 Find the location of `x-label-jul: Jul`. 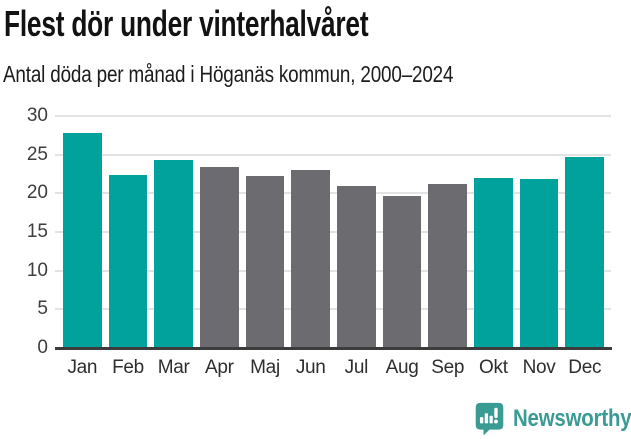

x-label-jul: Jul is located at coordinates (356, 367).